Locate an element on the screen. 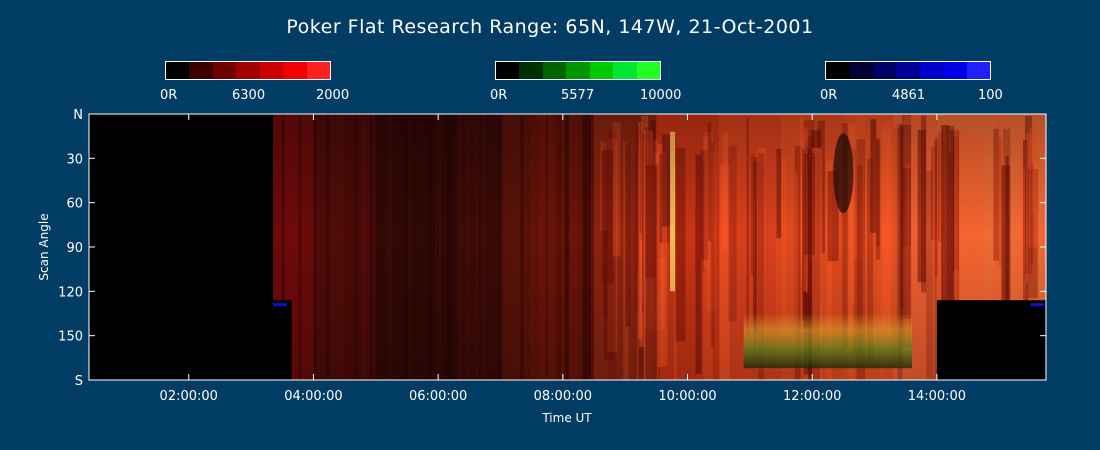 The width and height of the screenshot is (1100, 450). y-tick-label: 90 is located at coordinates (74, 248).